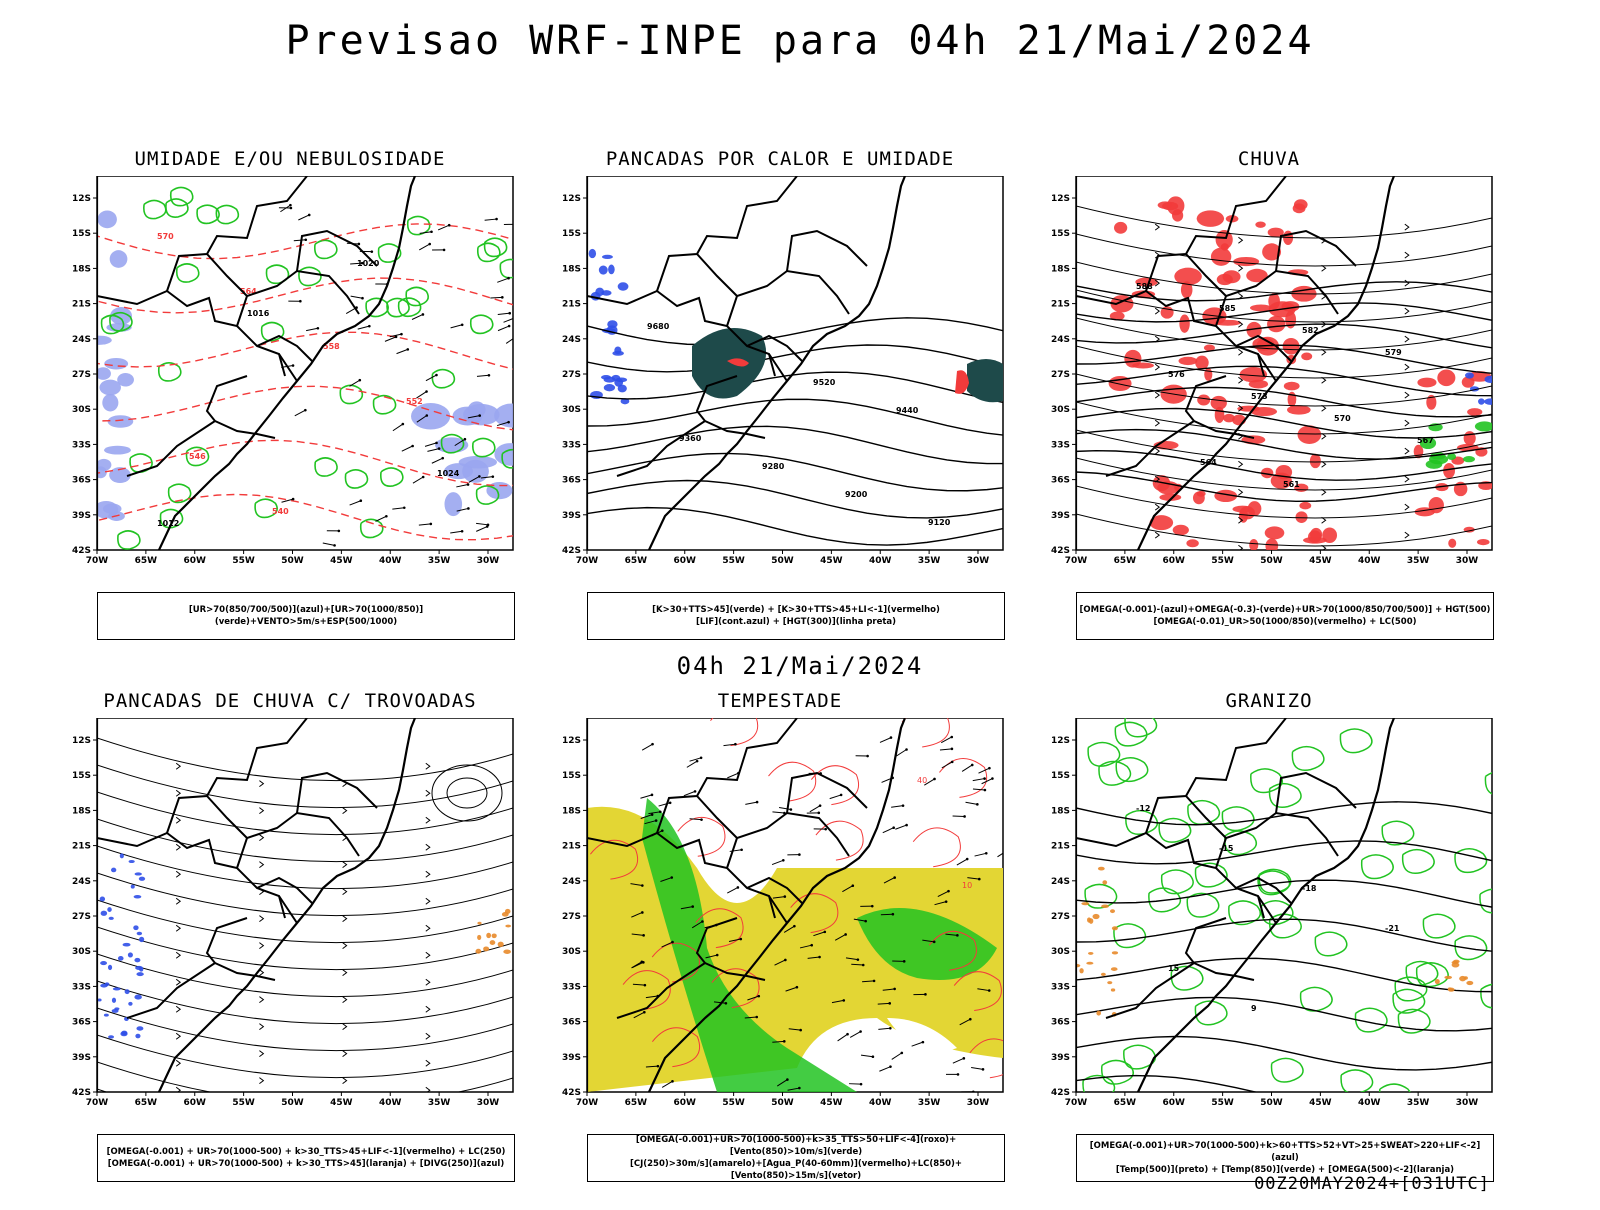 Image resolution: width=1600 pixels, height=1210 pixels. What do you see at coordinates (1060, 234) in the screenshot?
I see `lat-label: 15S` at bounding box center [1060, 234].